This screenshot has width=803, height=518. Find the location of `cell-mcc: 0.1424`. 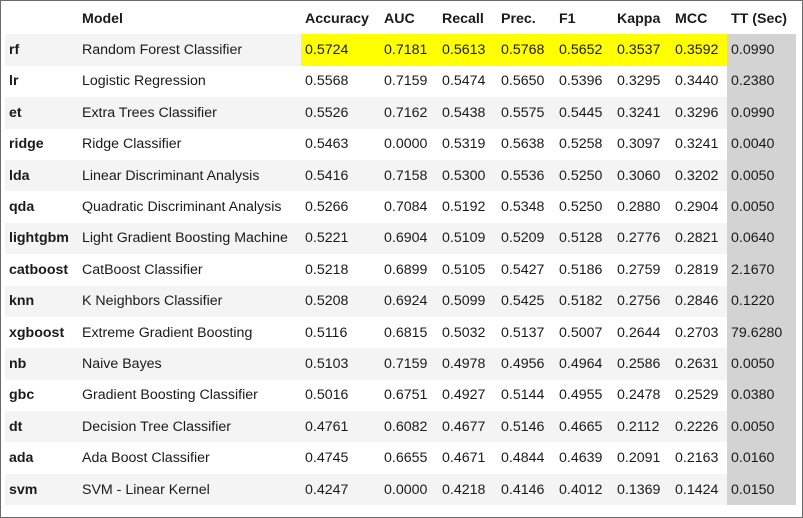

cell-mcc: 0.1424 is located at coordinates (699, 489).